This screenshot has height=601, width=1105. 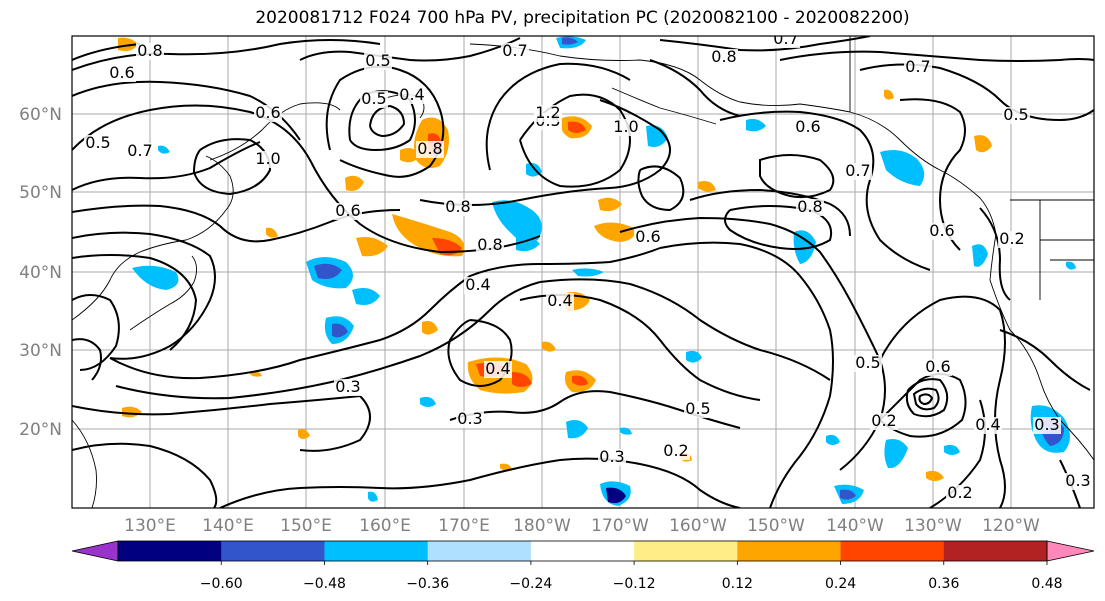 I want to click on colorbar, so click(x=583, y=551).